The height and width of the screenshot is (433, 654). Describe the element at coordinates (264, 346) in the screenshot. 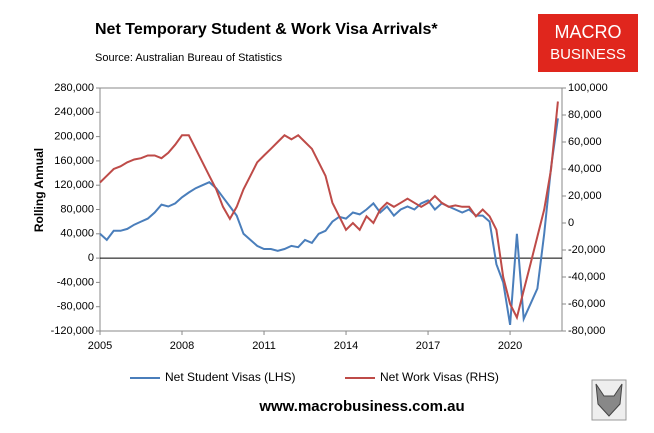

I see `x-tick-label: 2011` at that location.